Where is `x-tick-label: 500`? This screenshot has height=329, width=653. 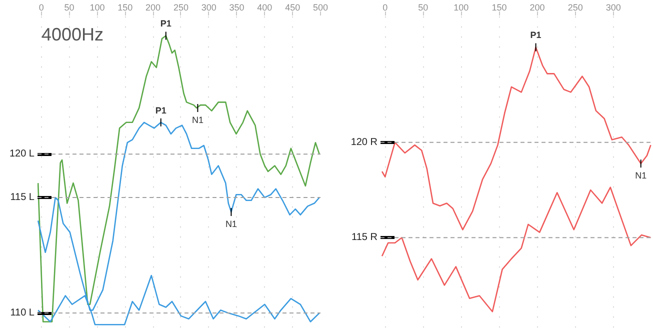 x-tick-label: 500 is located at coordinates (320, 7).